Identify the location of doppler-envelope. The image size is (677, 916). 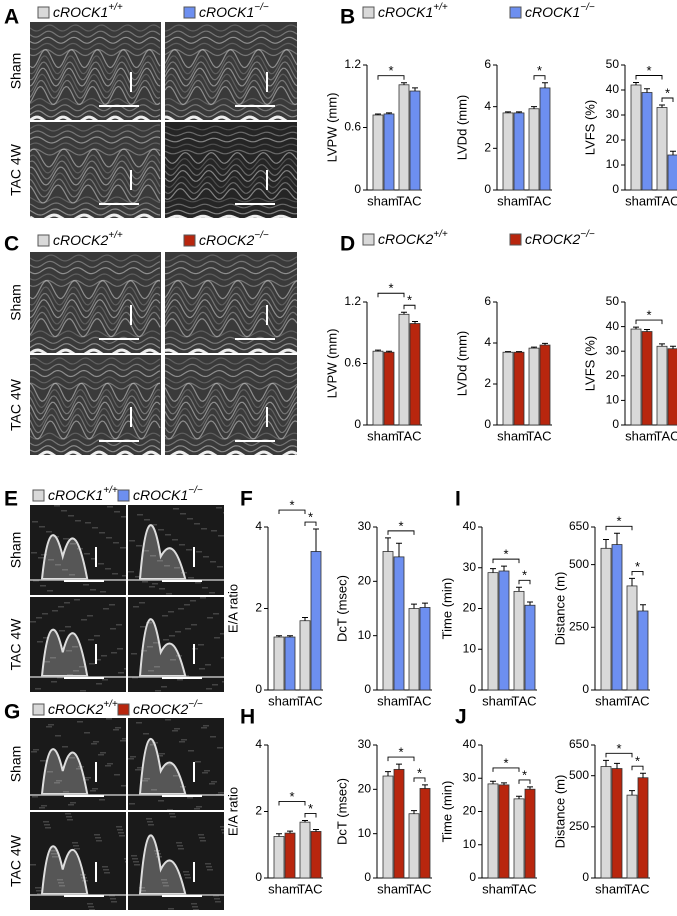
(162, 766).